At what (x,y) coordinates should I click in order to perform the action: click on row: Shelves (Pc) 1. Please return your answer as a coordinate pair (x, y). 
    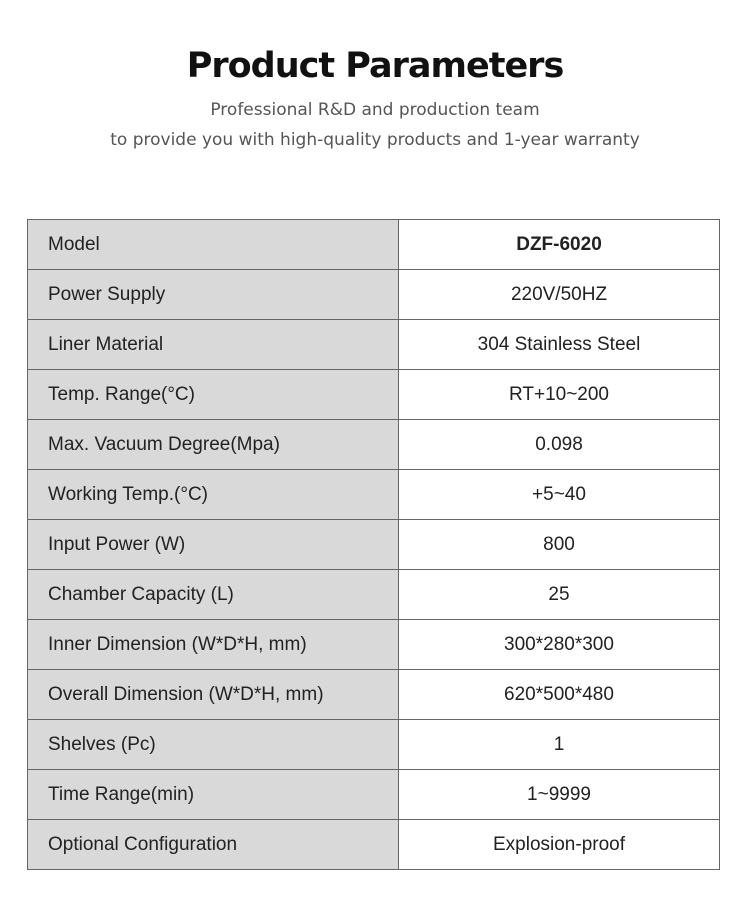
    Looking at the image, I should click on (373, 744).